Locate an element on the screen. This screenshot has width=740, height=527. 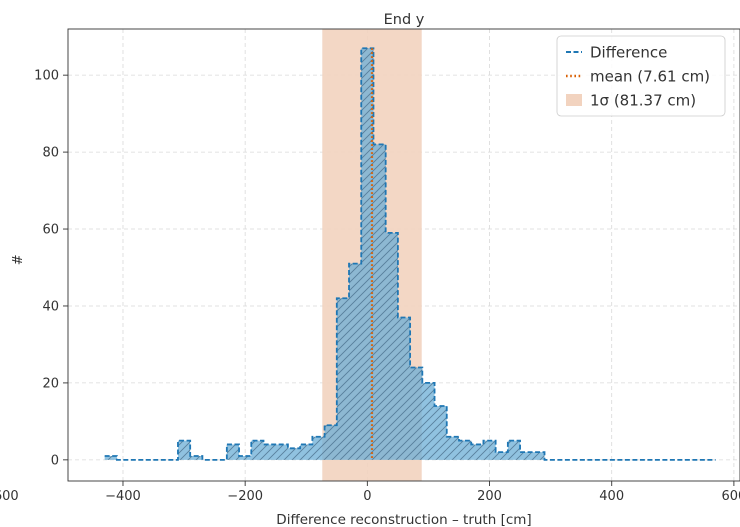
x-tick-label: −600 is located at coordinates (9, 496).